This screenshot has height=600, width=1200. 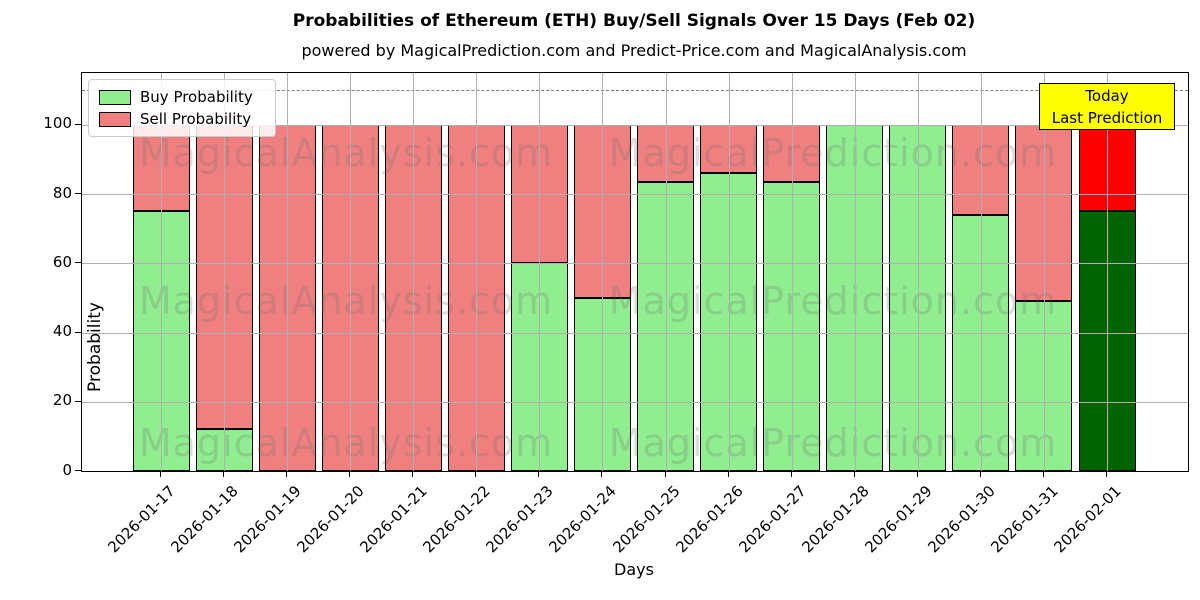 I want to click on legend-entry-sell: Sell Probability, so click(x=182, y=119).